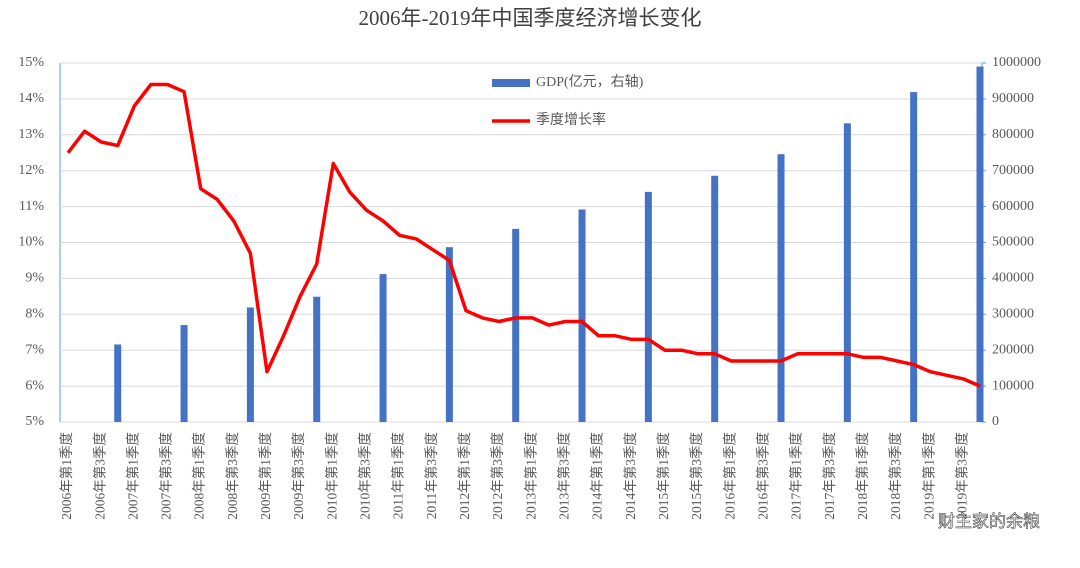  I want to click on y2-tick-label: 400000, so click(1013, 278).